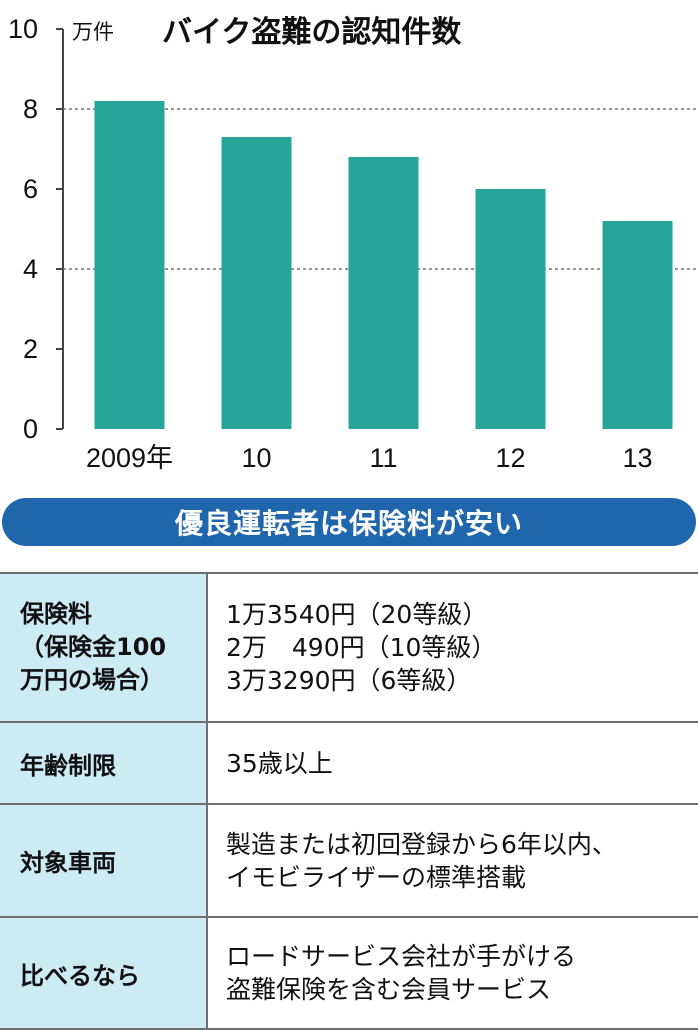  I want to click on row-value: 1万3540円（20等級） 2万 490円（10等級） 3万3290円（6等級）, so click(452, 648).